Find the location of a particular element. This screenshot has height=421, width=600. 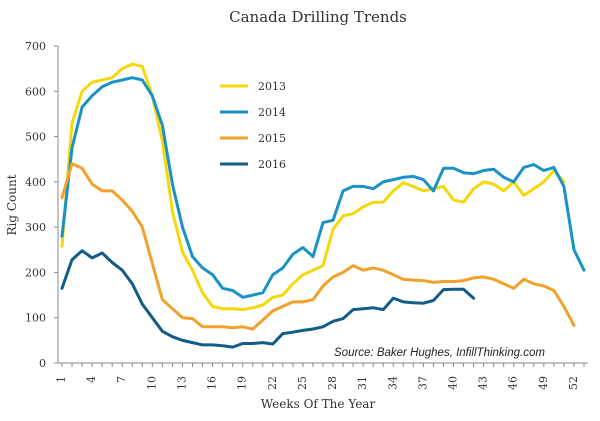

x-axis-title: Weeks Of The Year is located at coordinates (318, 404).